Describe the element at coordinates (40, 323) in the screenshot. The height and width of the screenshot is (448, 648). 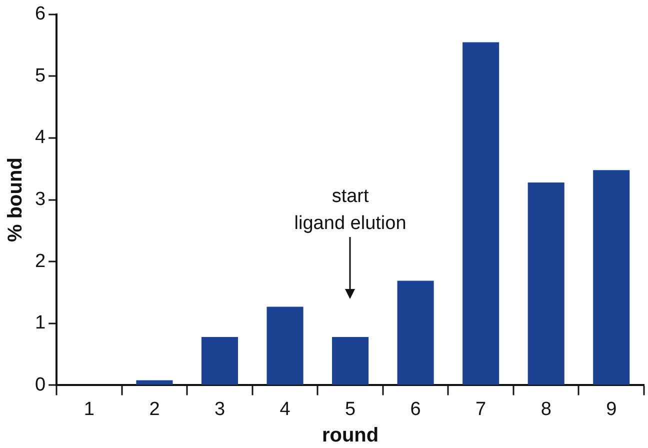
I see `y-tick-label: 1` at that location.